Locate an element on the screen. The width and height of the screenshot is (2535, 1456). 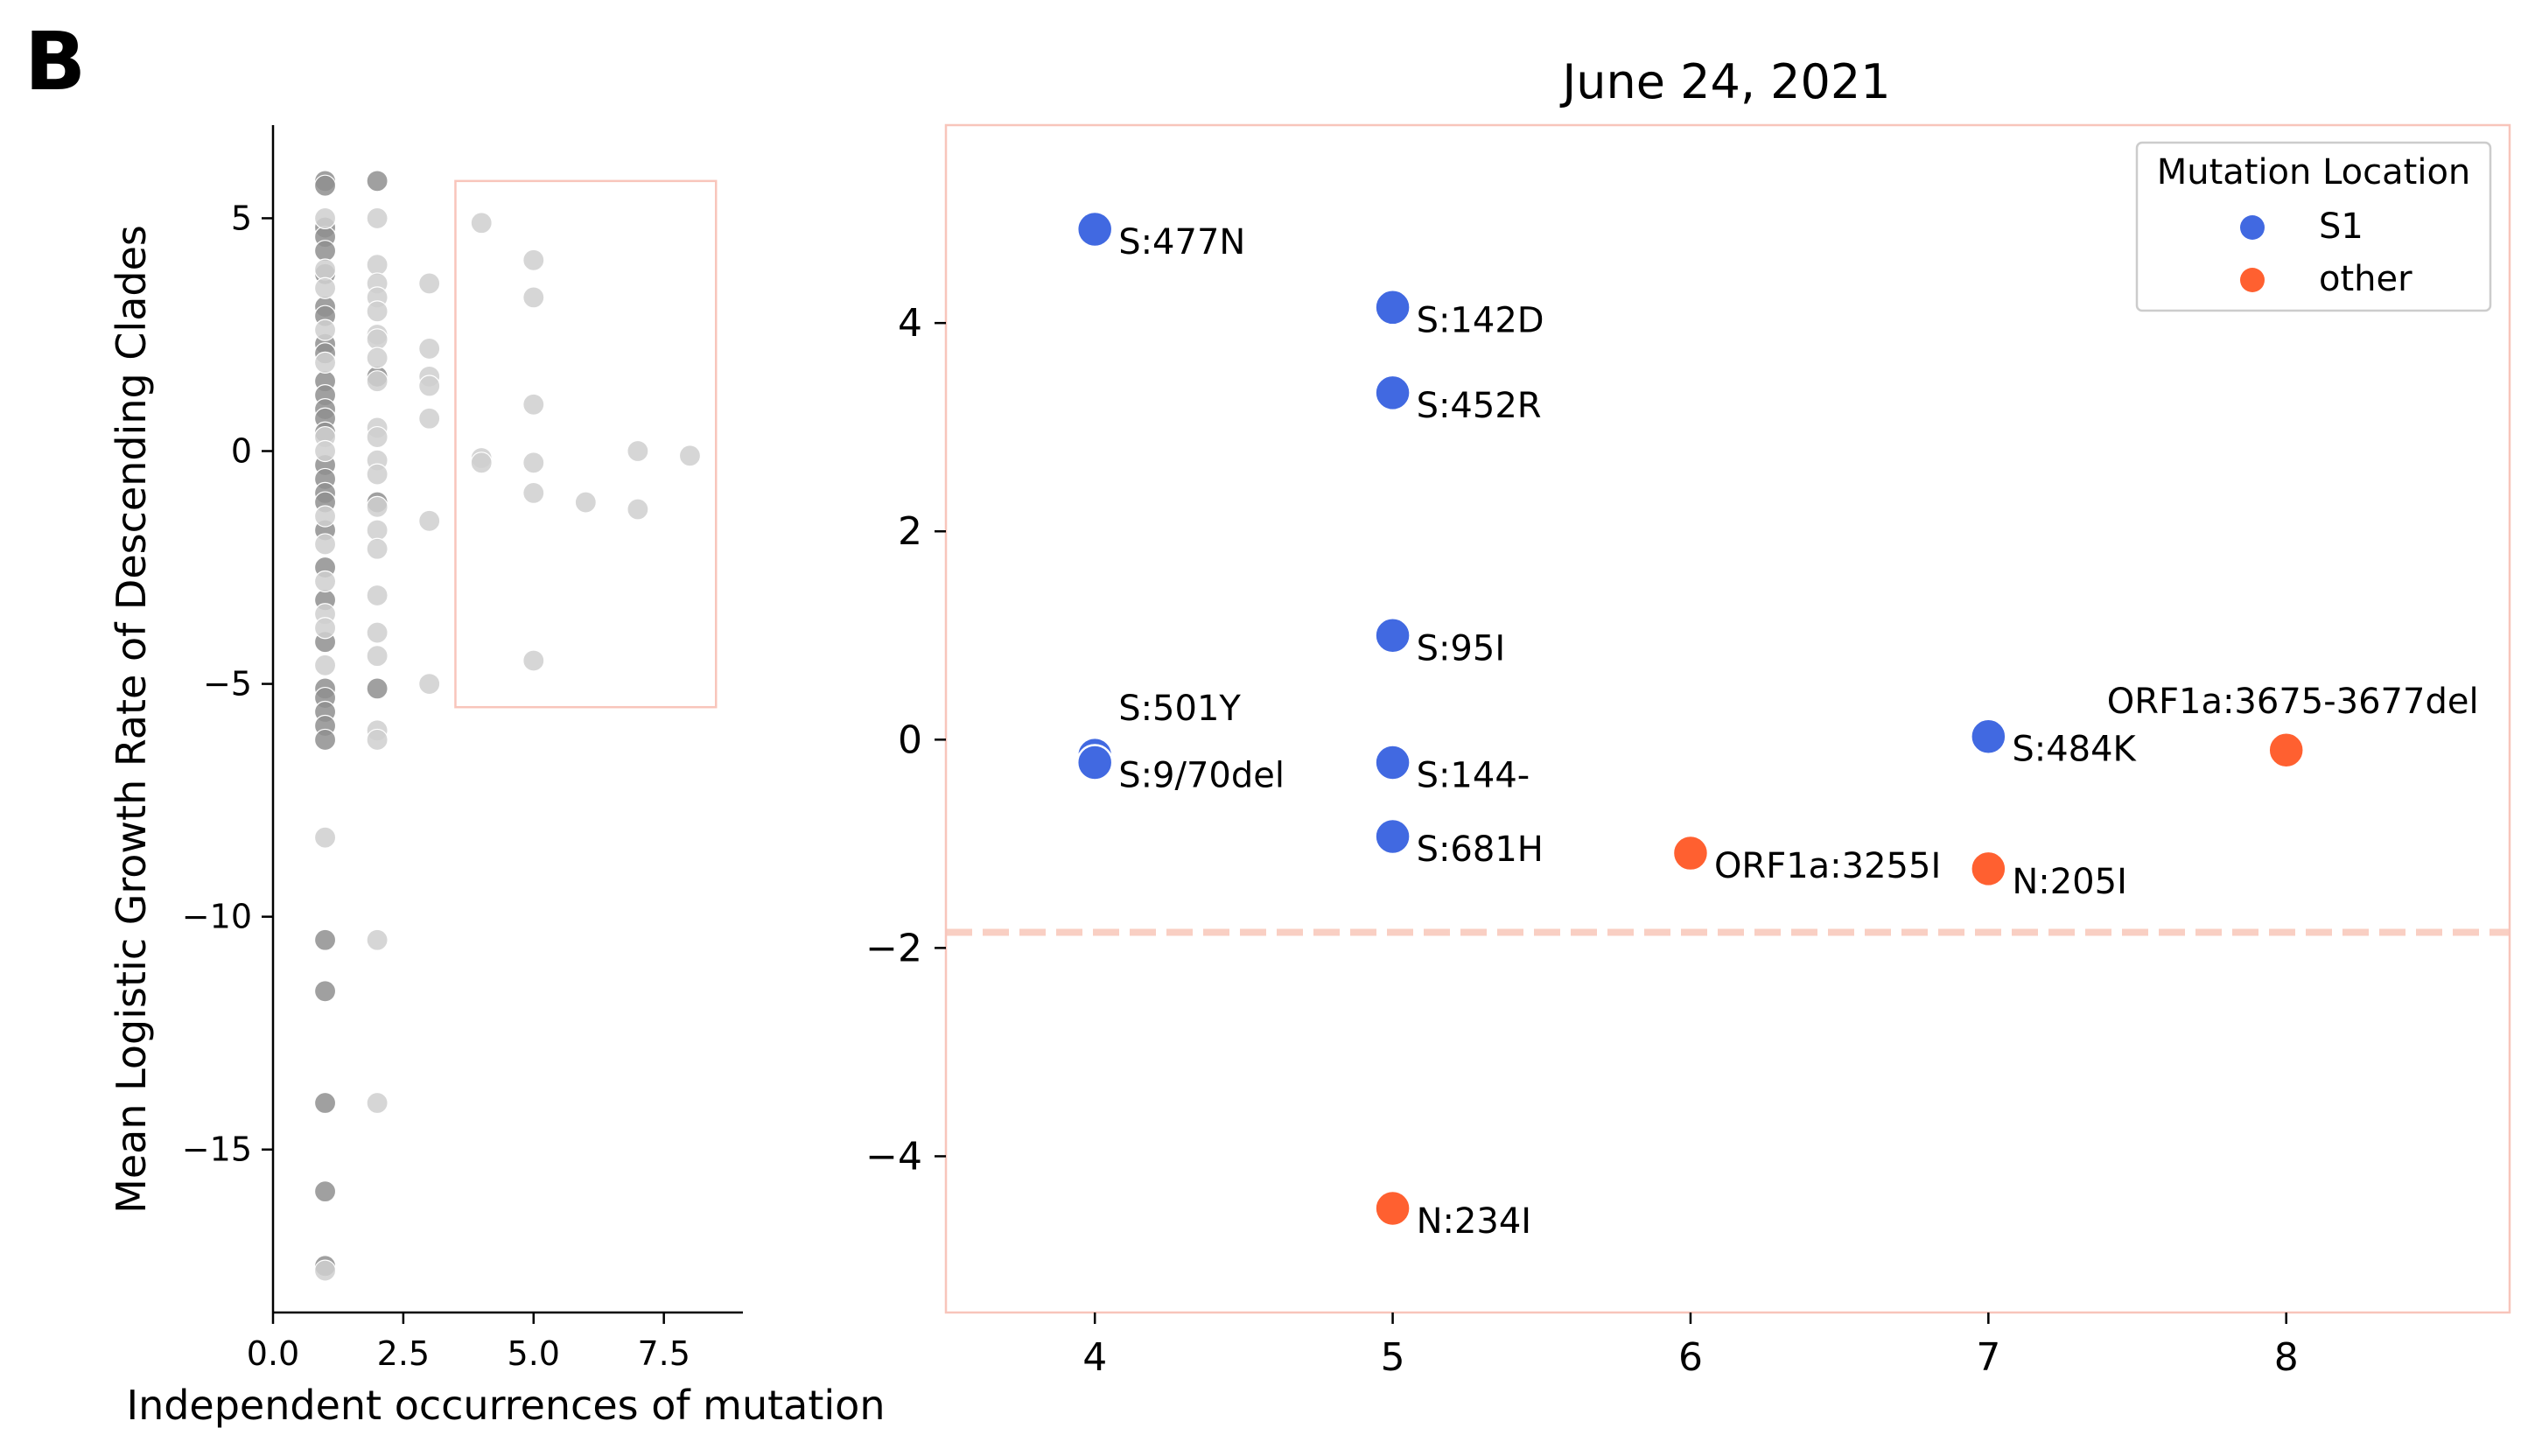
panel-letter: B is located at coordinates (56, 61).